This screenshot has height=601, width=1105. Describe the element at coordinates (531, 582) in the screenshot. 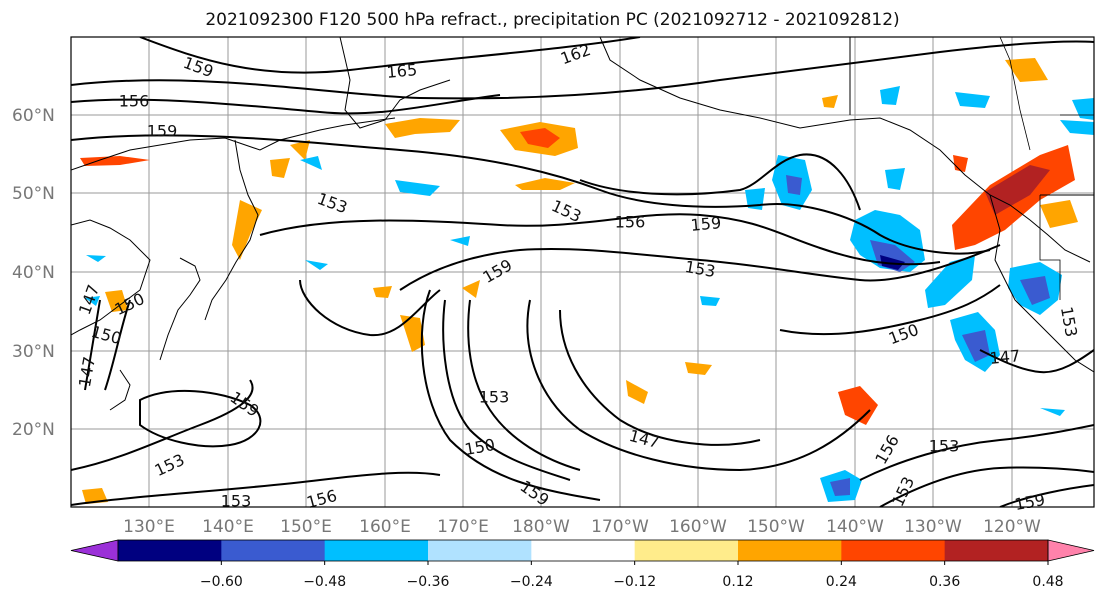

I see `colorbar-tick-label: −0.24` at that location.